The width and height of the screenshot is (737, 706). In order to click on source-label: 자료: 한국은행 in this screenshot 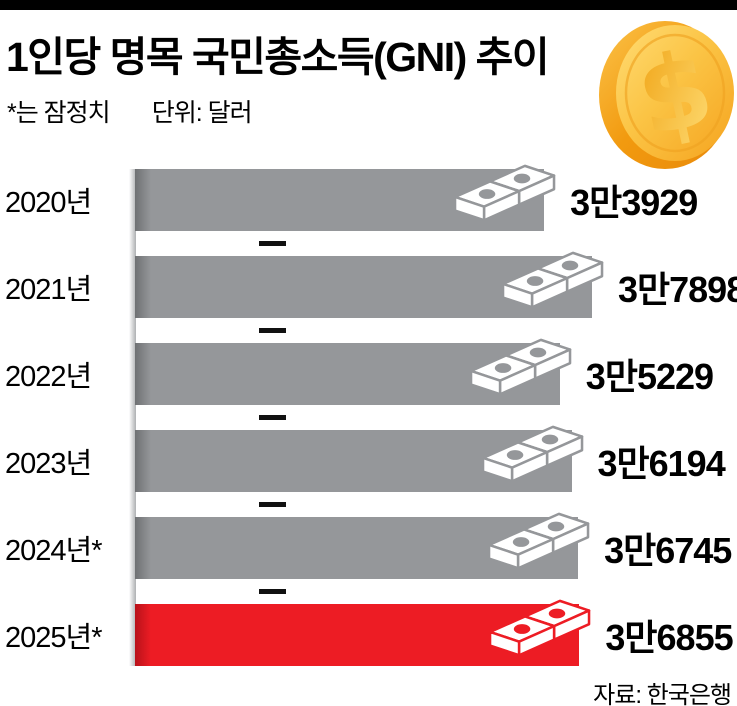, I will do `click(662, 694)`.